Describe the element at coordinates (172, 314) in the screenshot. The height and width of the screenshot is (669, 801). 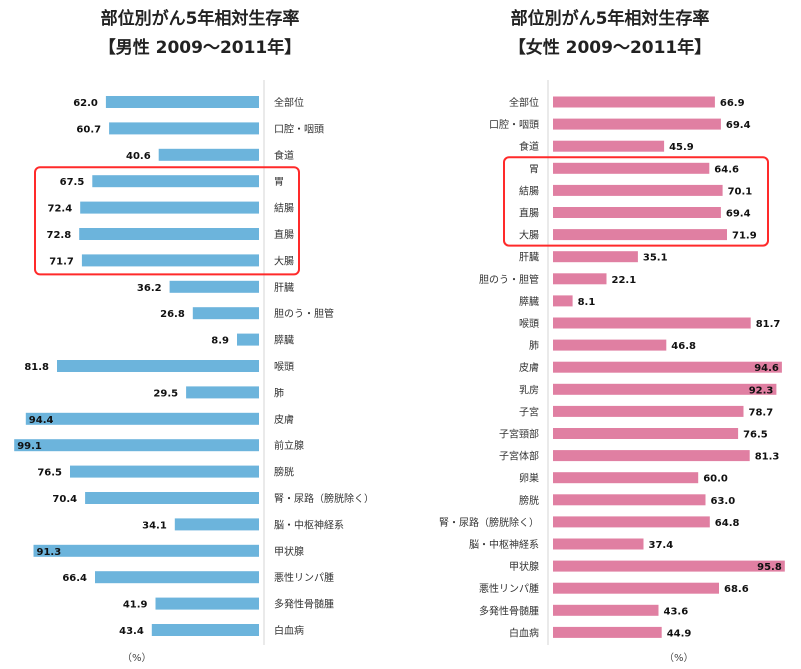
I see `male-value-label: 26.8` at that location.